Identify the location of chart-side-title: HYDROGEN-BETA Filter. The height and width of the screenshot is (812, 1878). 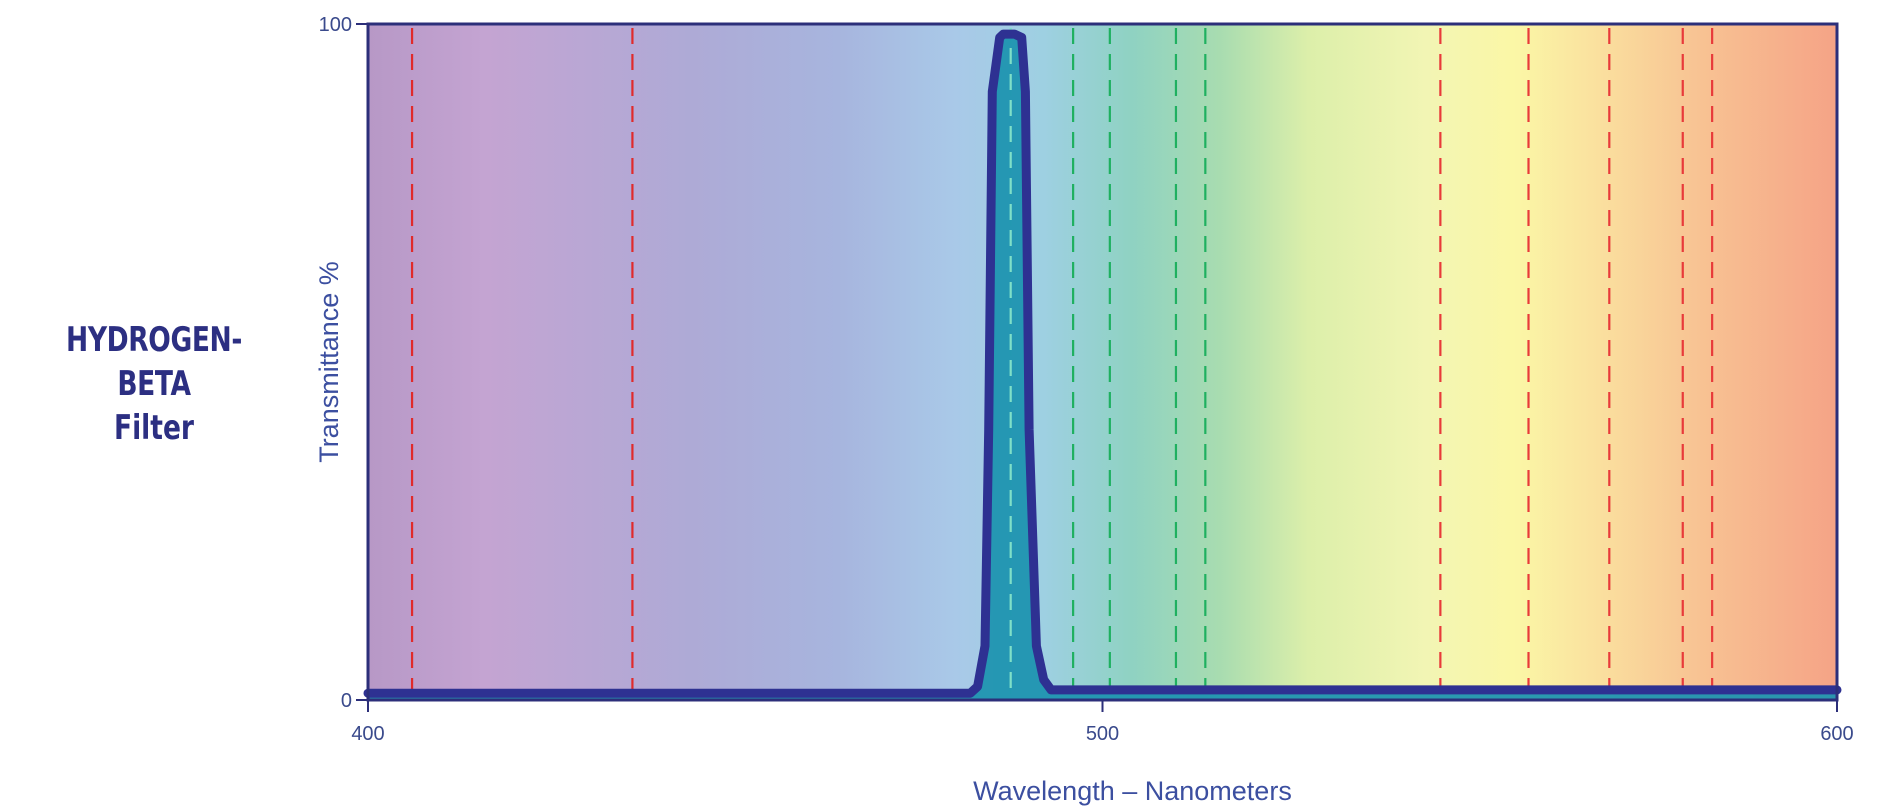
(154, 384).